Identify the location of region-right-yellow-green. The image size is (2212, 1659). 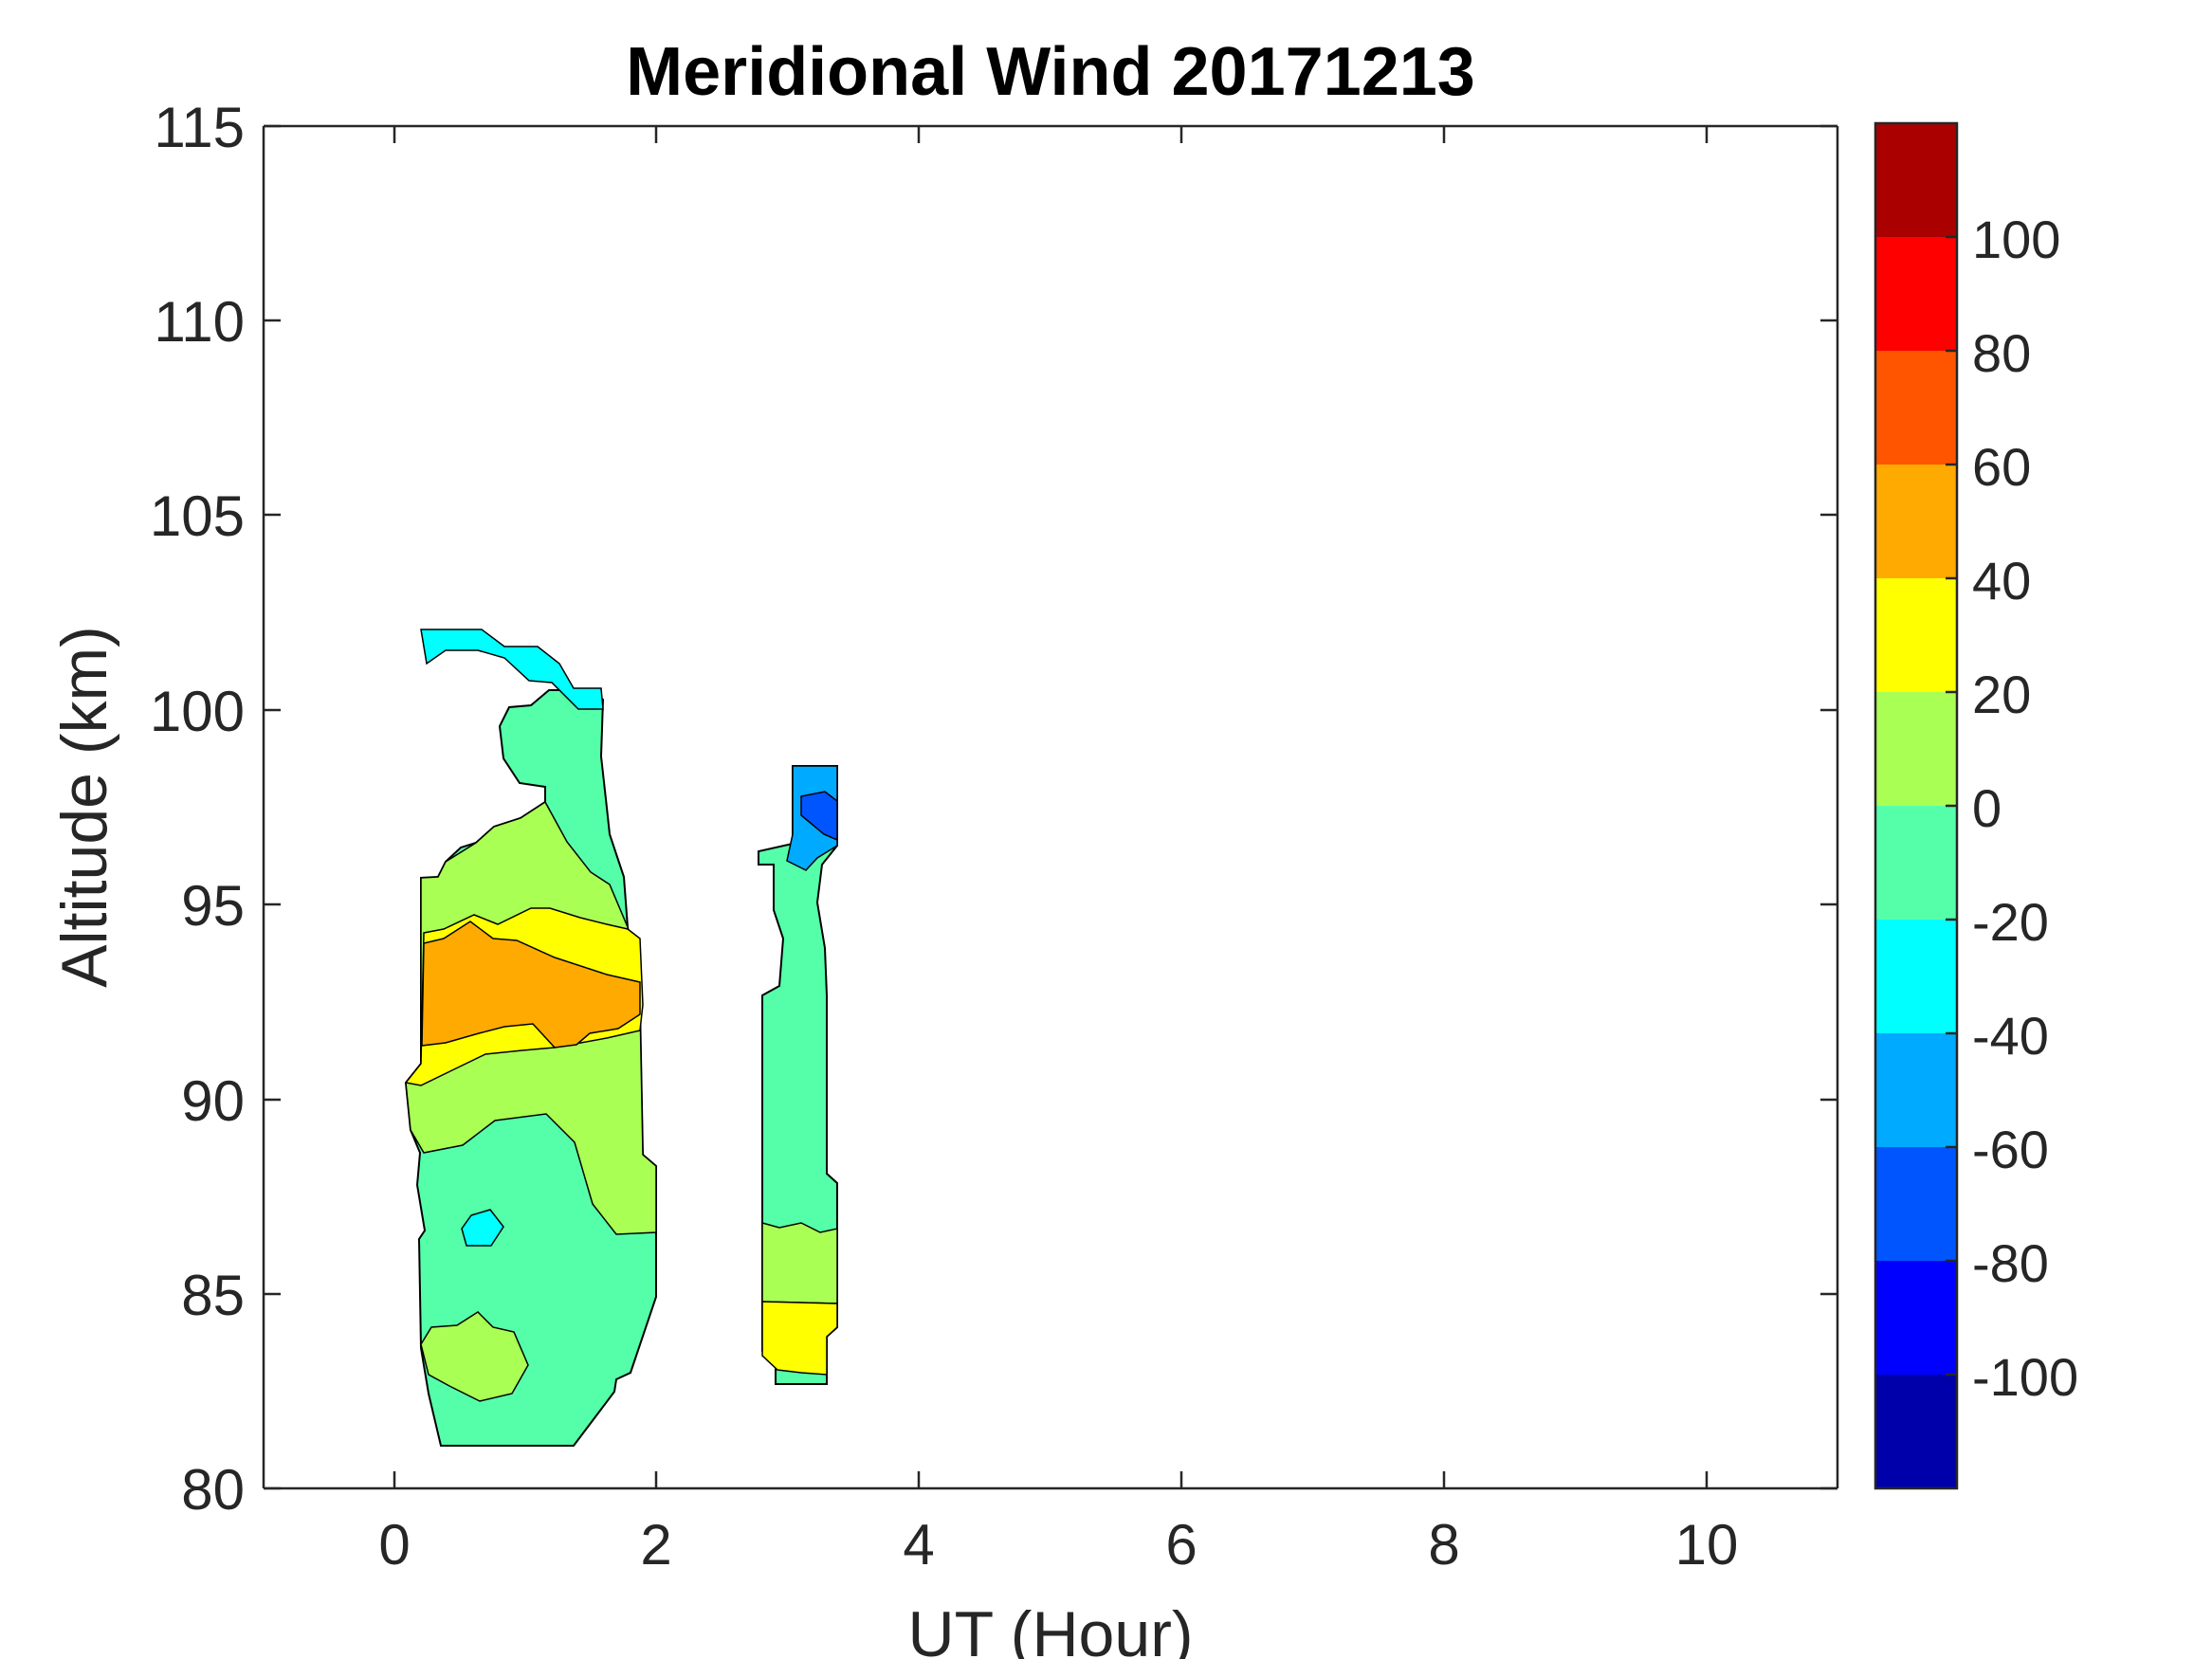
(799, 1263).